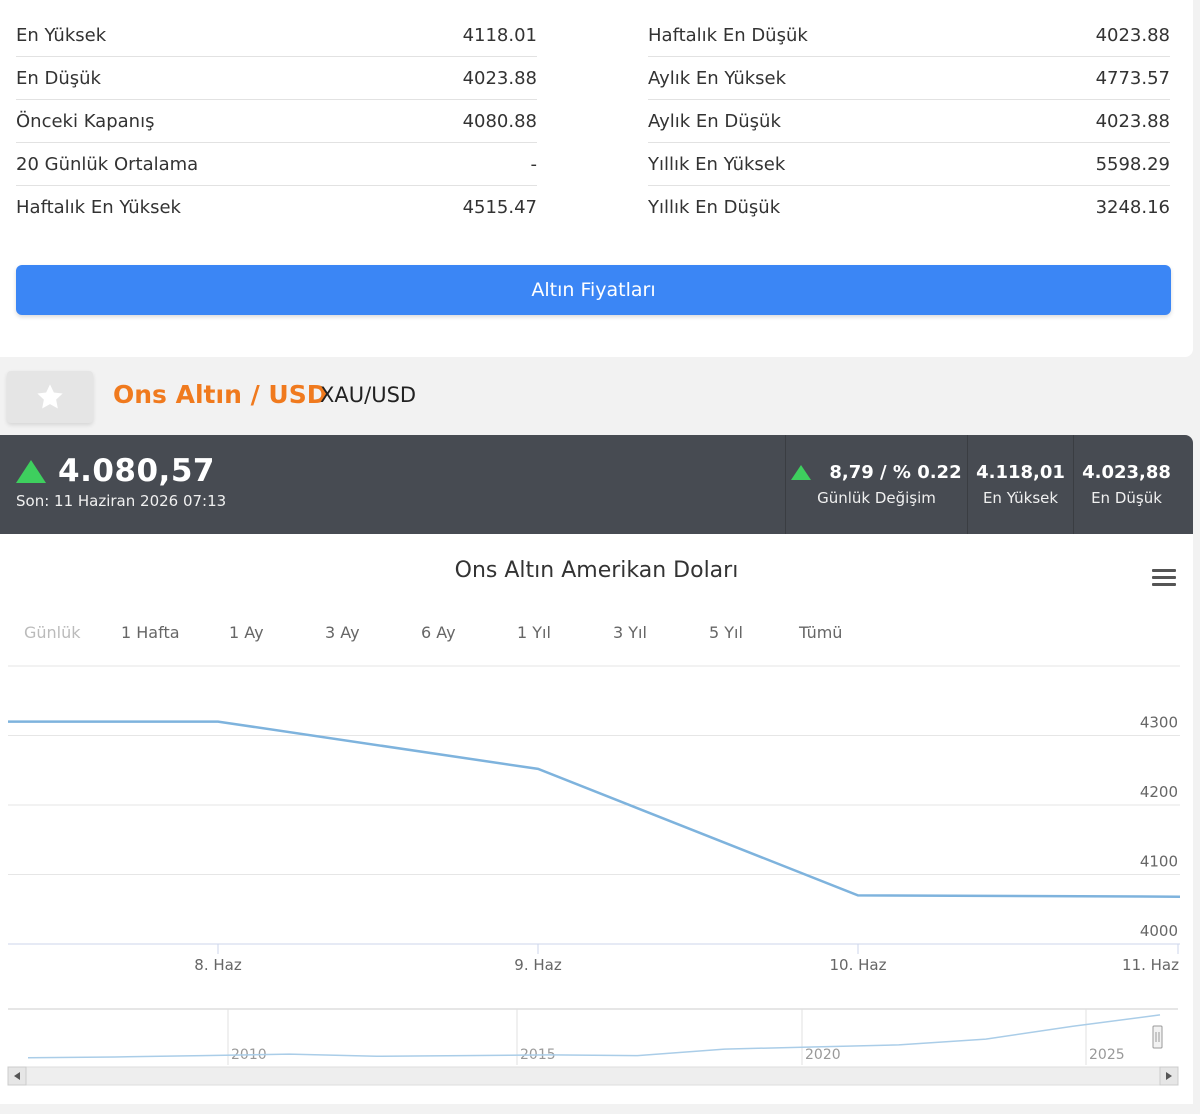  Describe the element at coordinates (534, 164) in the screenshot. I see `stat-value: -` at that location.